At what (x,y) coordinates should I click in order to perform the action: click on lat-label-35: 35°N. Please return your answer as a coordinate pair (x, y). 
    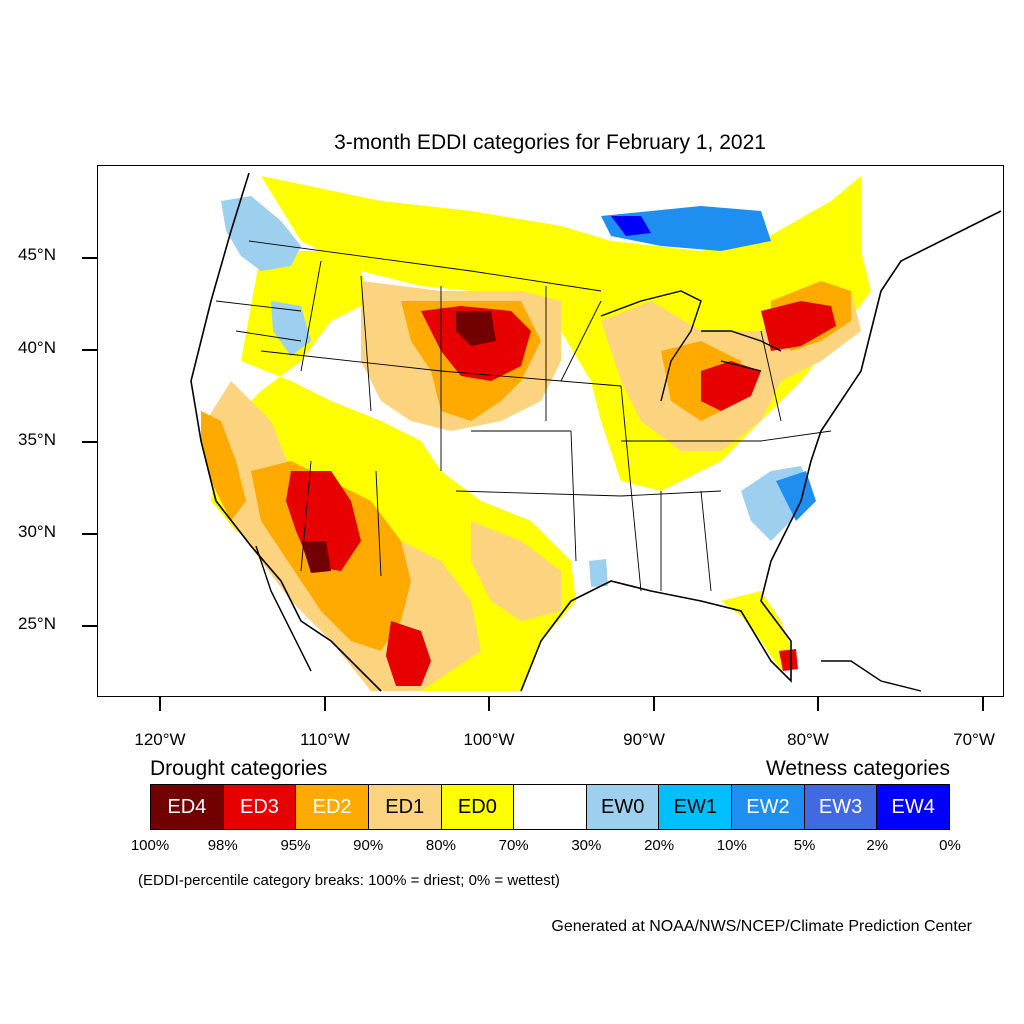
    Looking at the image, I should click on (37, 439).